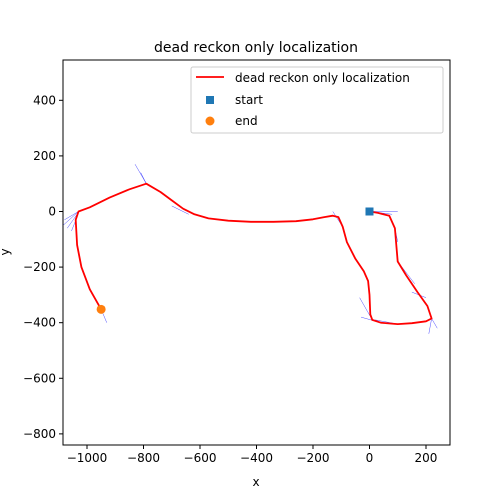 Image resolution: width=500 pixels, height=500 pixels. Describe the element at coordinates (426, 458) in the screenshot. I see `x-tick-label: 200` at that location.